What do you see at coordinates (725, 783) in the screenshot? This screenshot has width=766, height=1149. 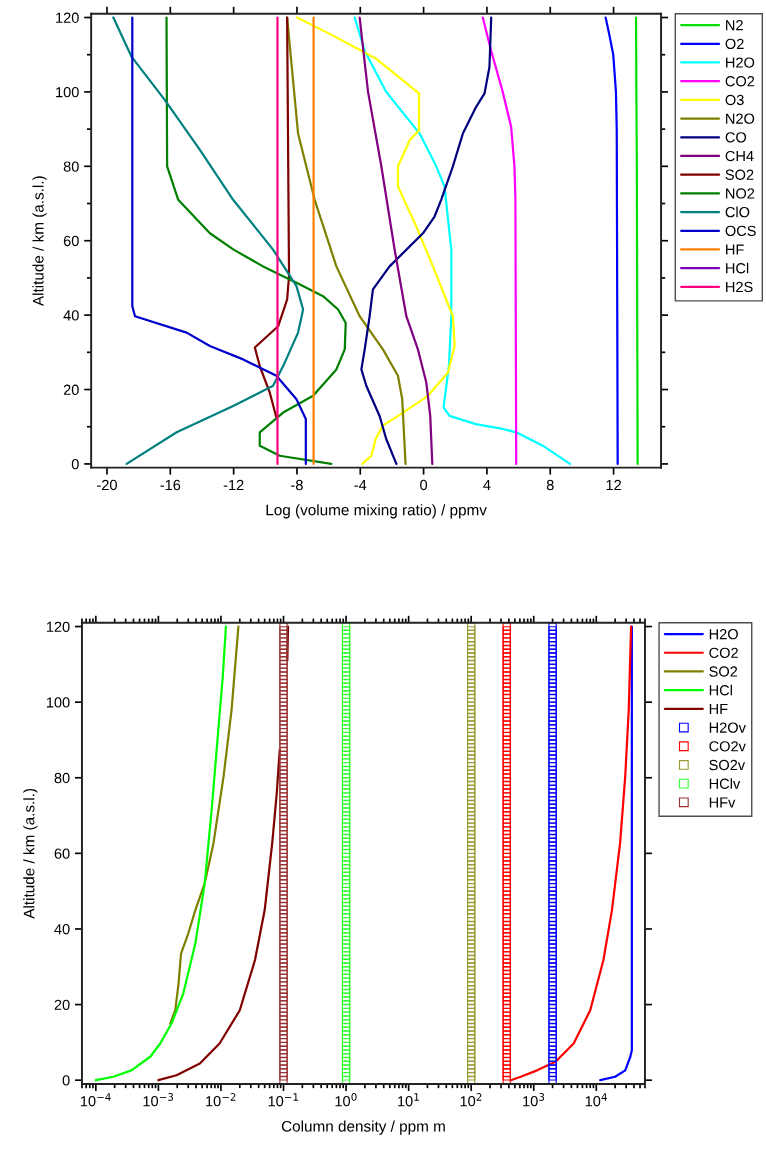 I see `legend-label: HClv` at bounding box center [725, 783].